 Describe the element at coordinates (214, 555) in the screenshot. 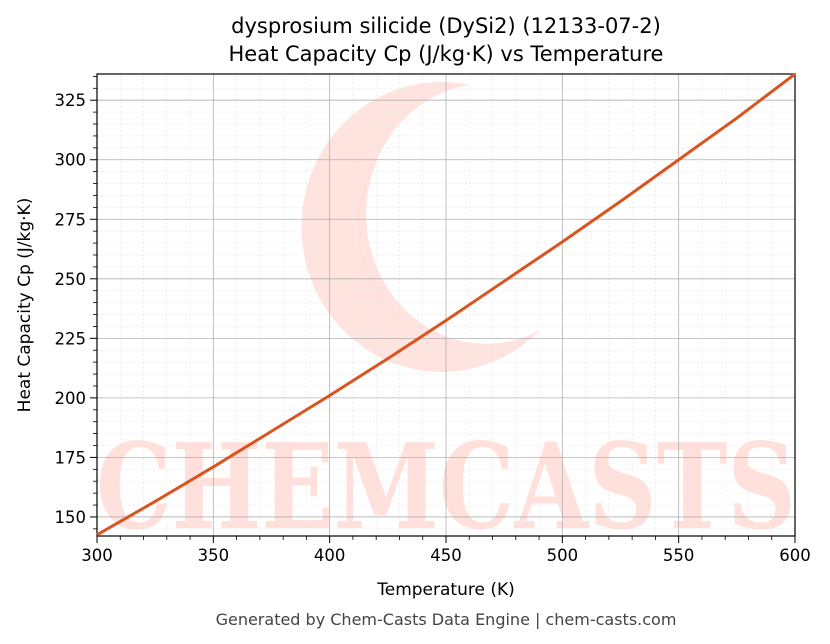

I see `x-tick-label: 350` at that location.